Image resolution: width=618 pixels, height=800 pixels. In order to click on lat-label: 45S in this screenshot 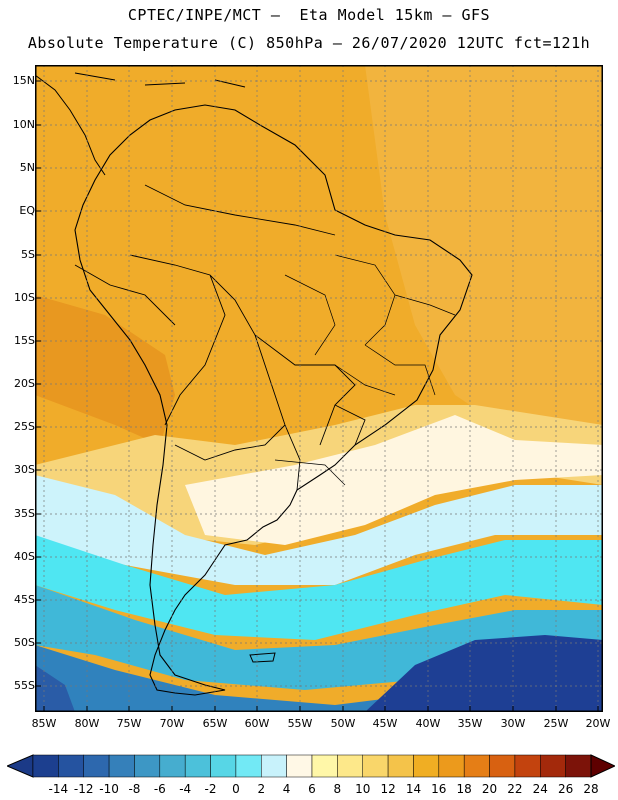, I will do `click(24, 599)`.